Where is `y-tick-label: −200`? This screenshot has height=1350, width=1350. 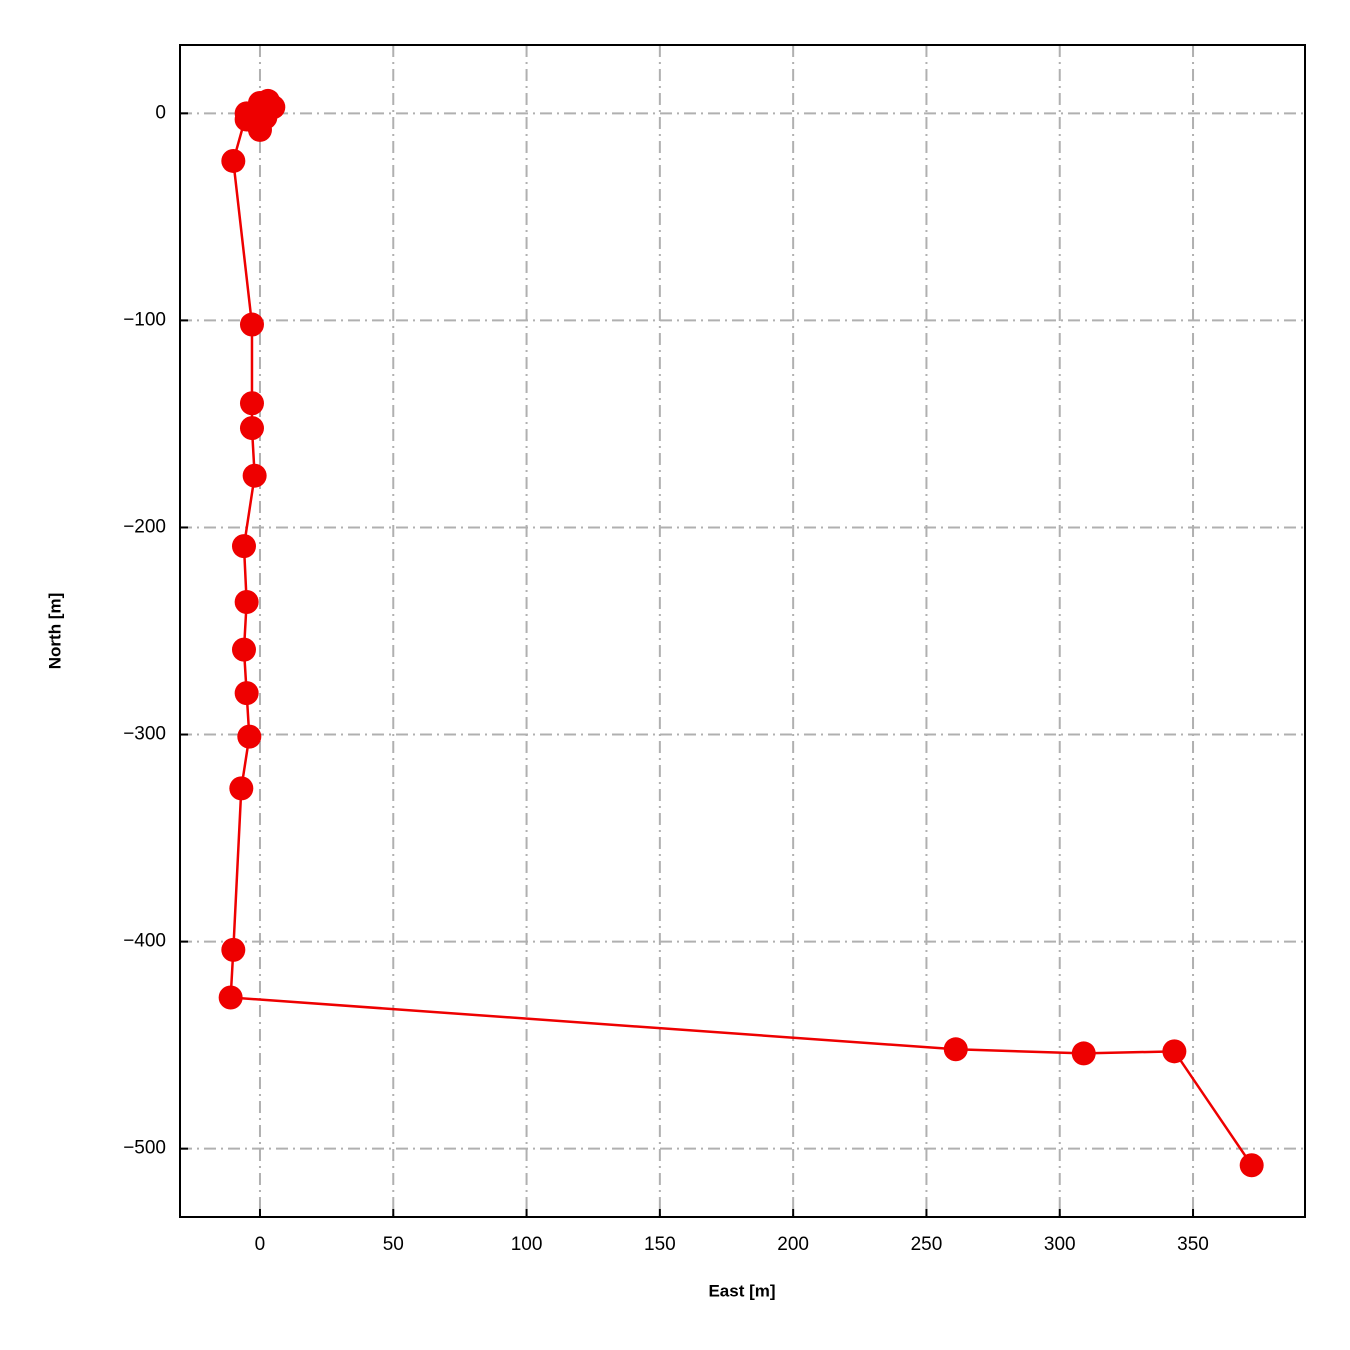 y-tick-label: −200 is located at coordinates (144, 526).